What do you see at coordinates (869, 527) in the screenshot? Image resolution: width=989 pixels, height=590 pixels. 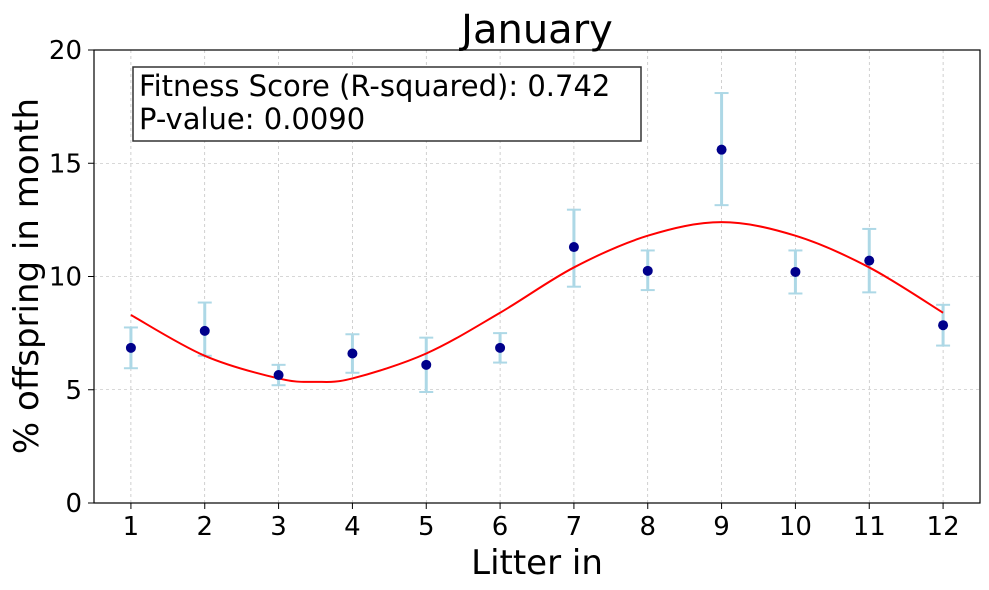 I see `x-tick-label: 11` at bounding box center [869, 527].